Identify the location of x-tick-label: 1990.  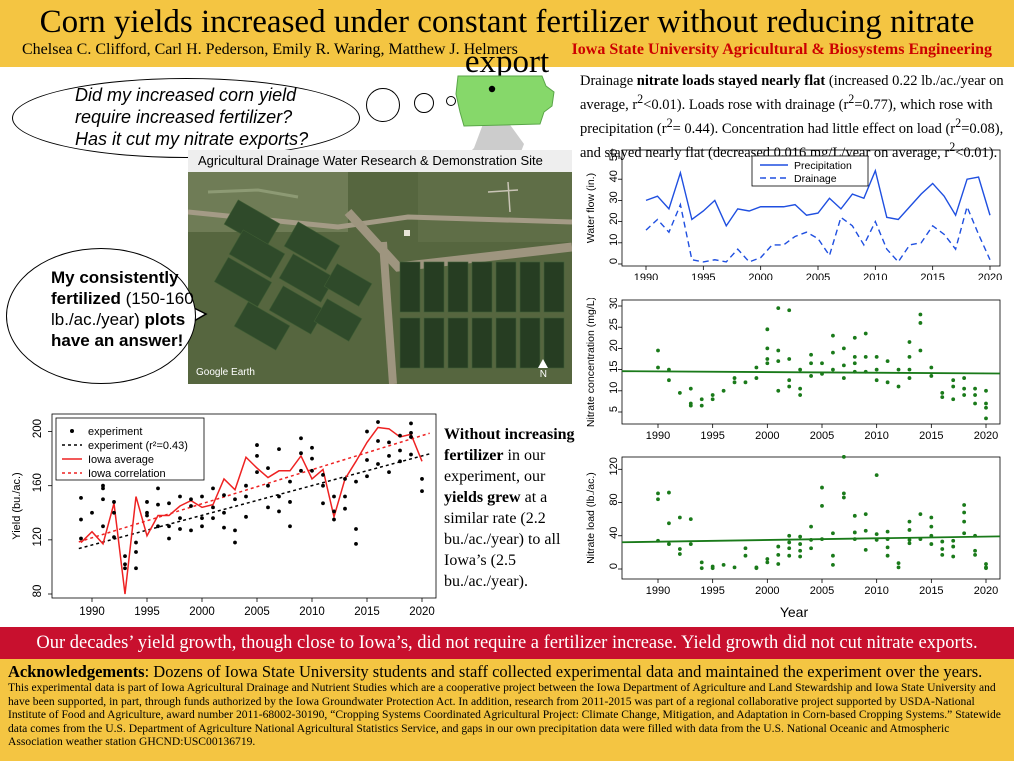
(92, 612).